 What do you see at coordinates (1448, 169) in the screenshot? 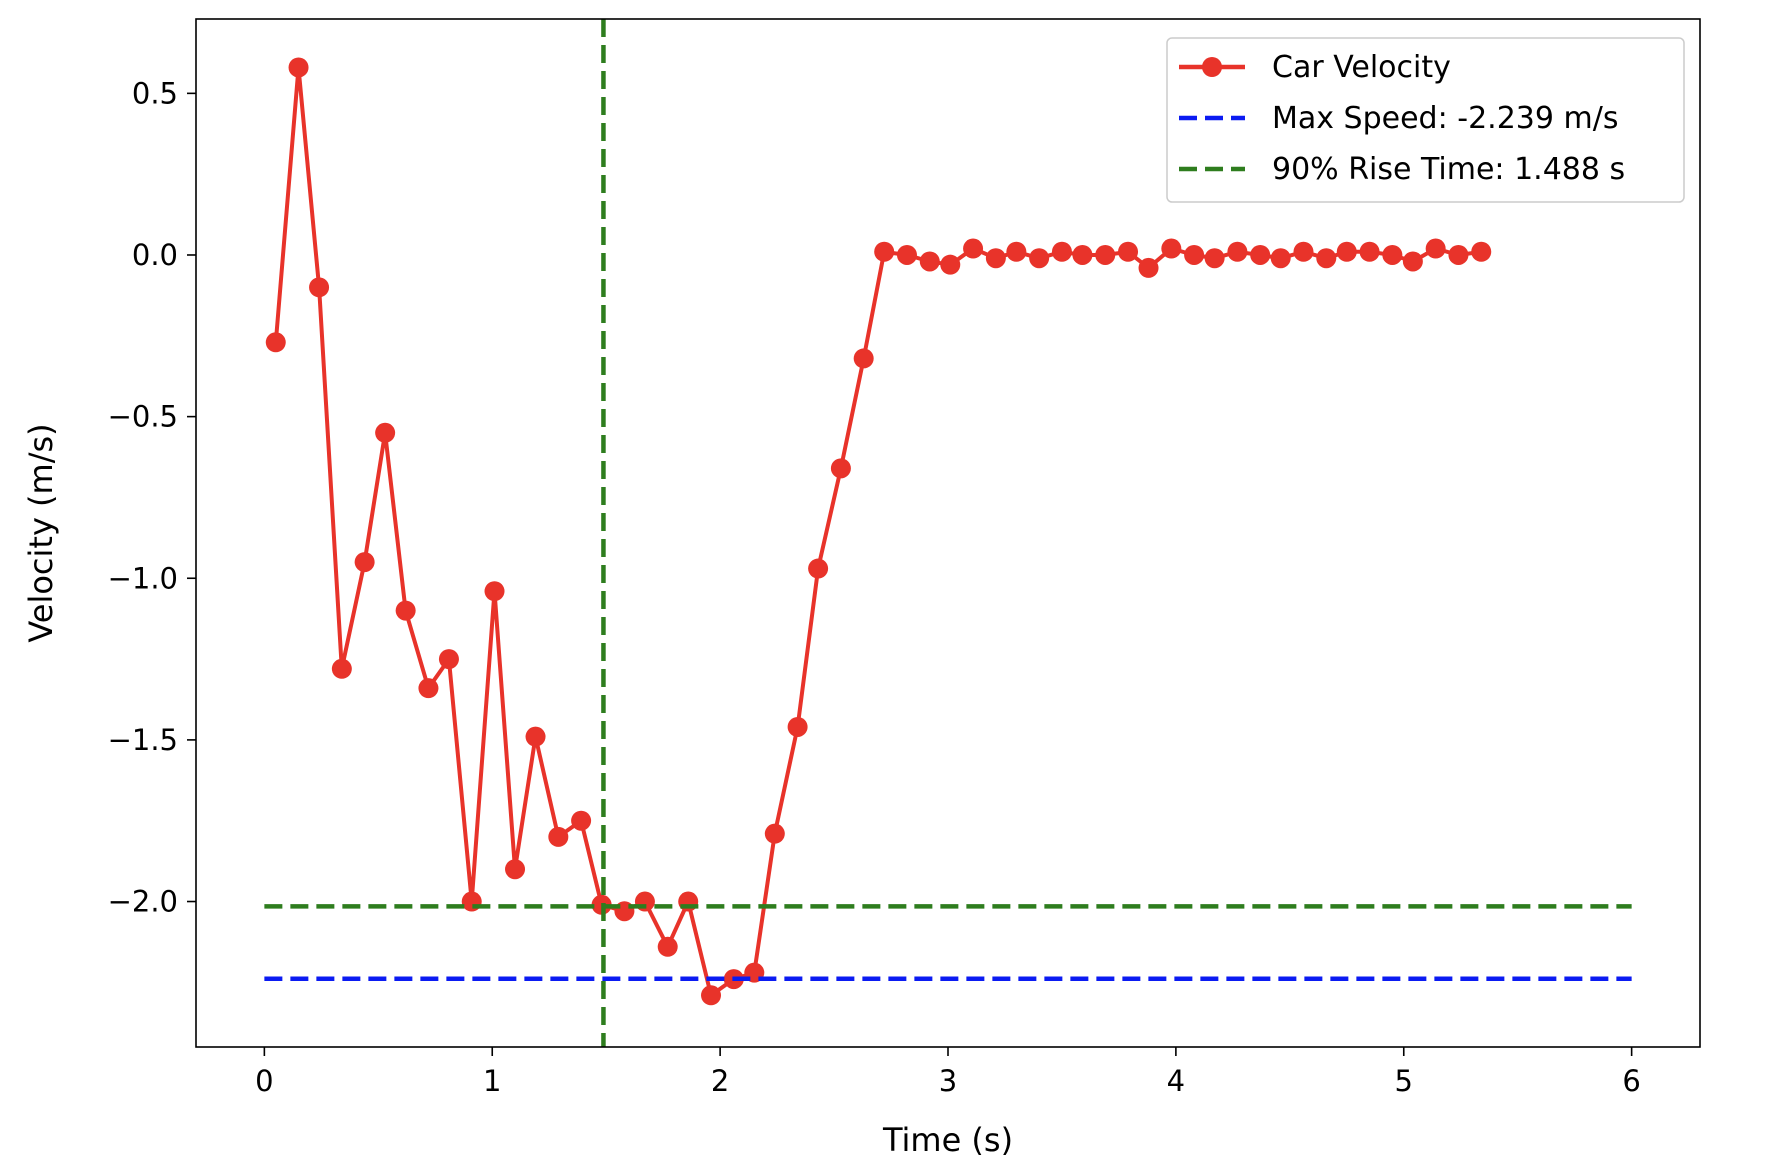
I see `legend-label: 90% Rise Time: 1.488 s` at bounding box center [1448, 169].